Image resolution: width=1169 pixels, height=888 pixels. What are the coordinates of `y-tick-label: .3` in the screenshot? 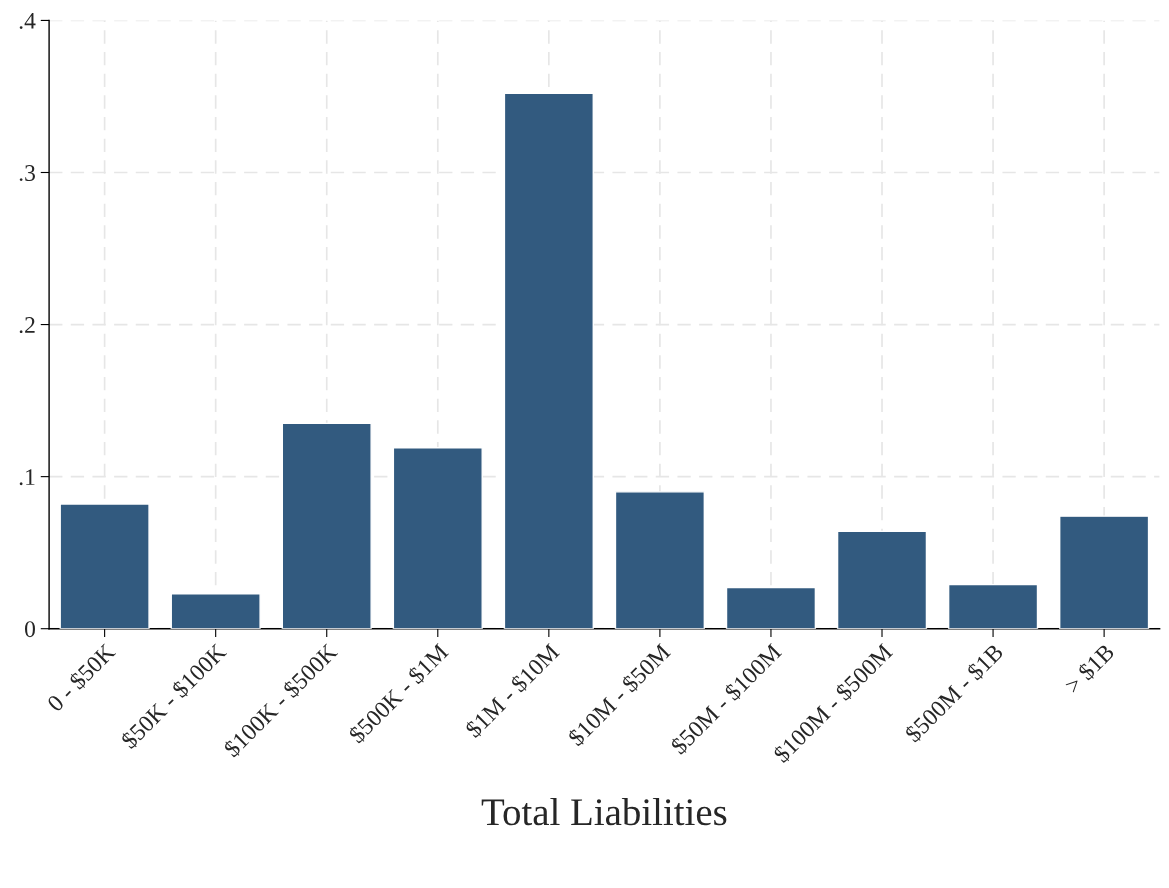 It's located at (27, 173).